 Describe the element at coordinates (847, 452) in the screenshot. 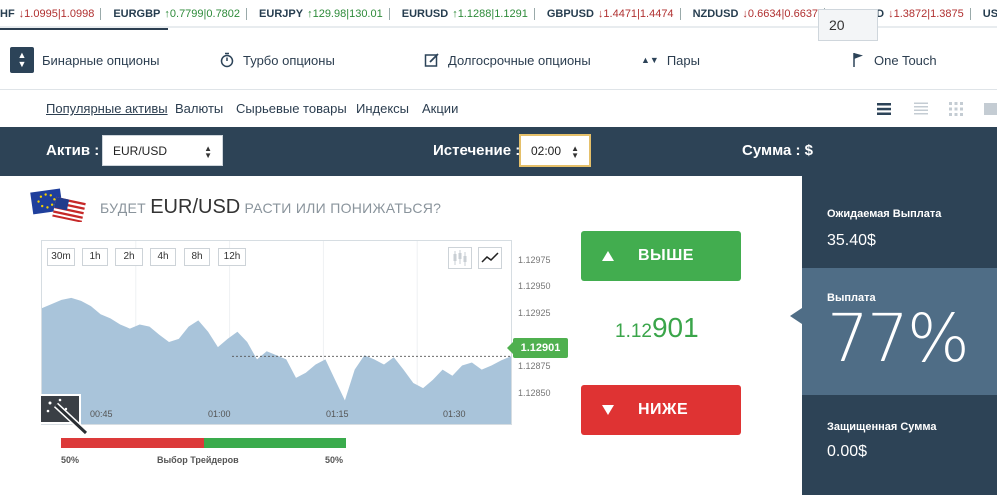

I see `protected-amount-value: 0.00$` at that location.